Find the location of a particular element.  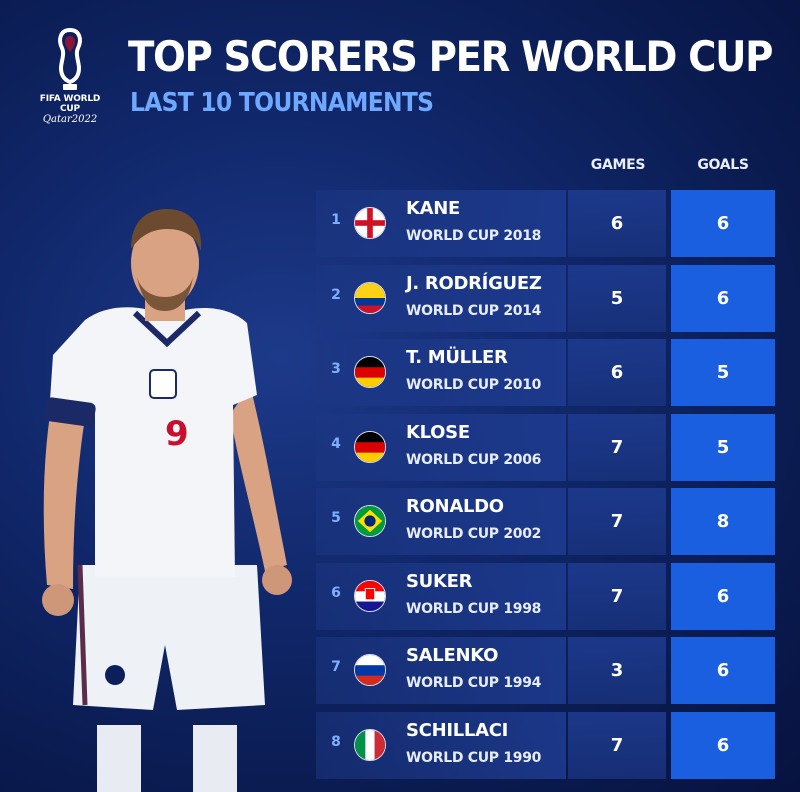

world-cup-logo: FIFA WORLD CUP Qatar2022 is located at coordinates (70, 76).